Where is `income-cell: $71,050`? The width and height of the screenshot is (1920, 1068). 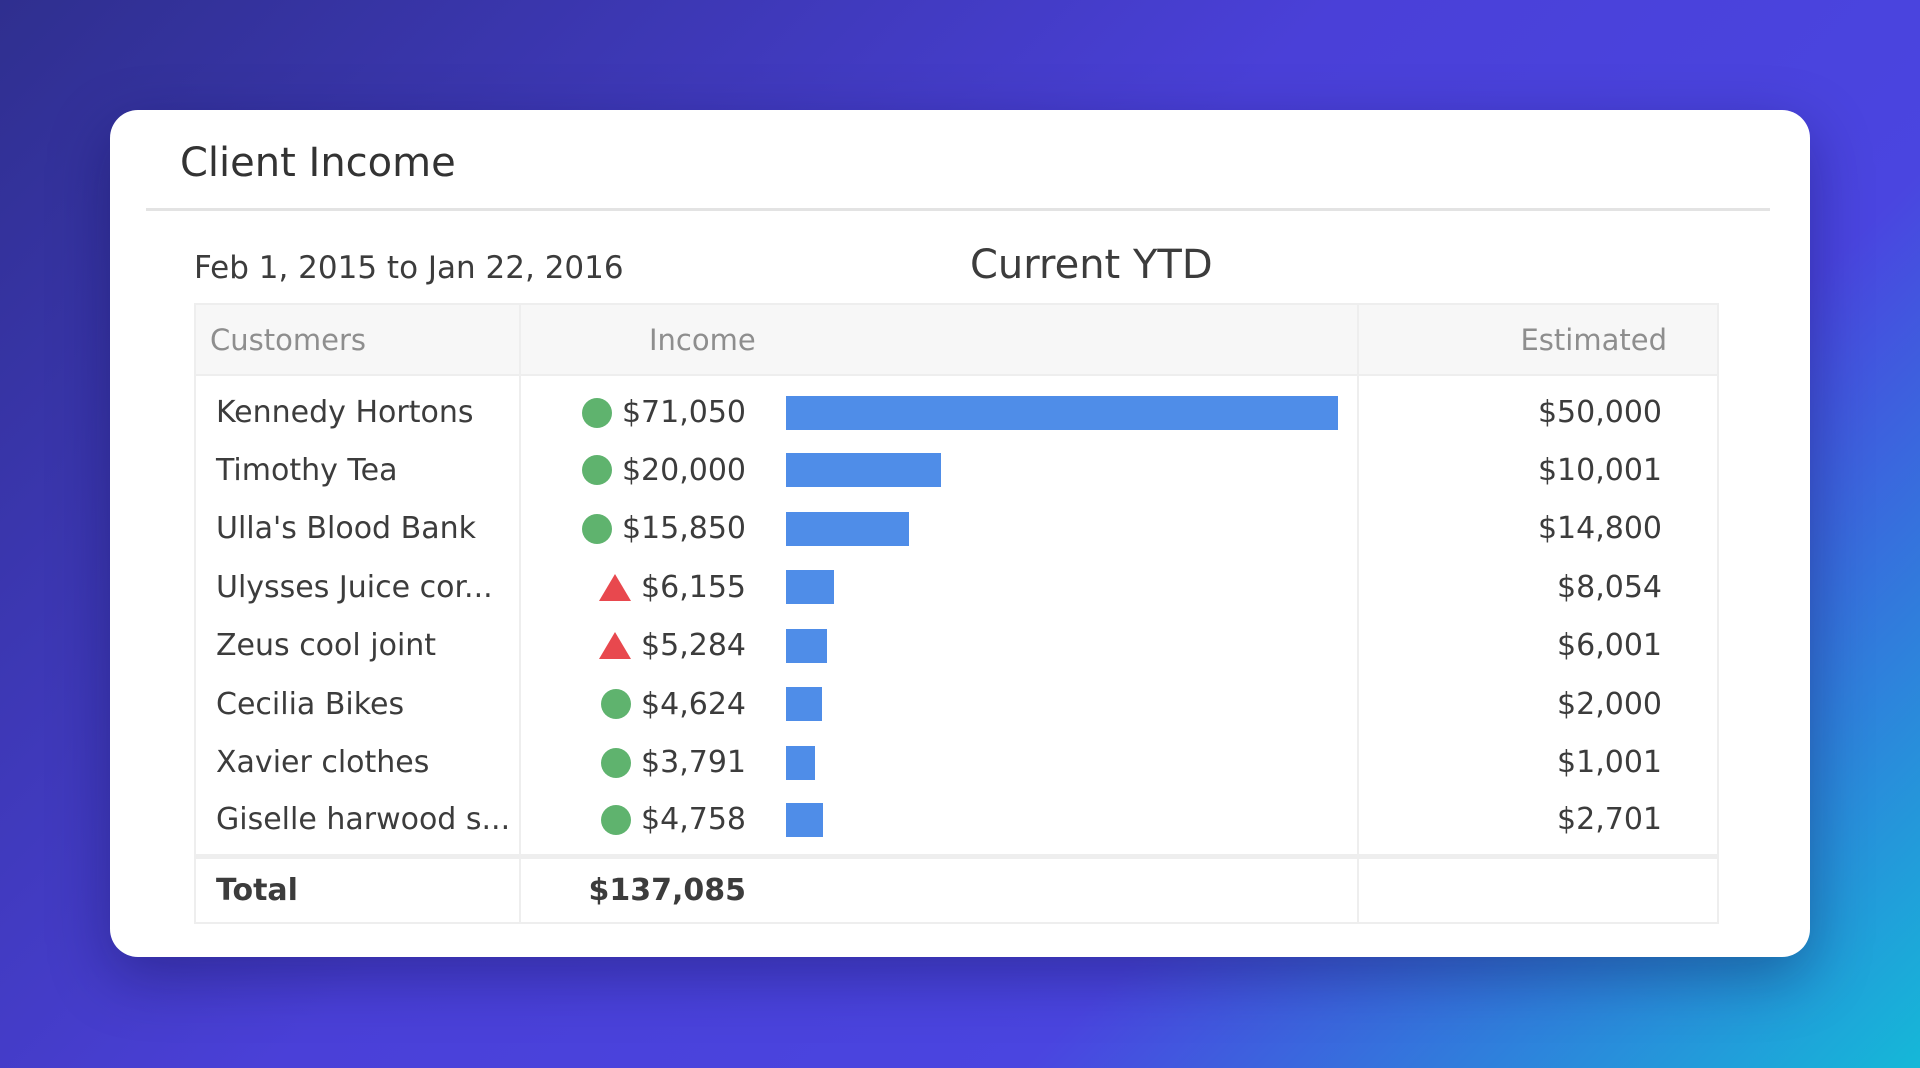 income-cell: $71,050 is located at coordinates (939, 408).